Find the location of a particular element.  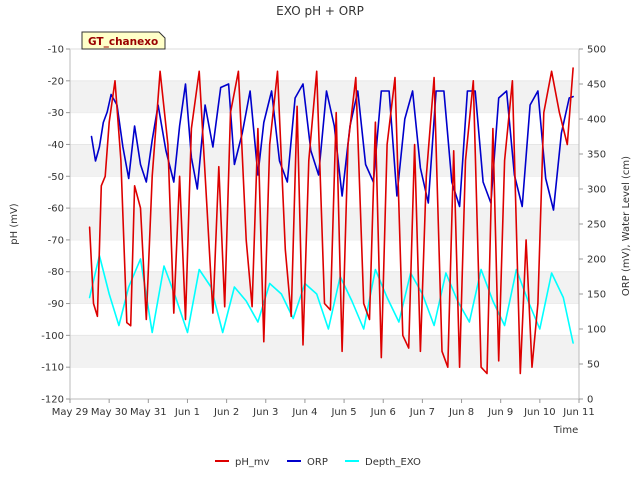

site-label-box: GT_chanexo is located at coordinates (123, 40).